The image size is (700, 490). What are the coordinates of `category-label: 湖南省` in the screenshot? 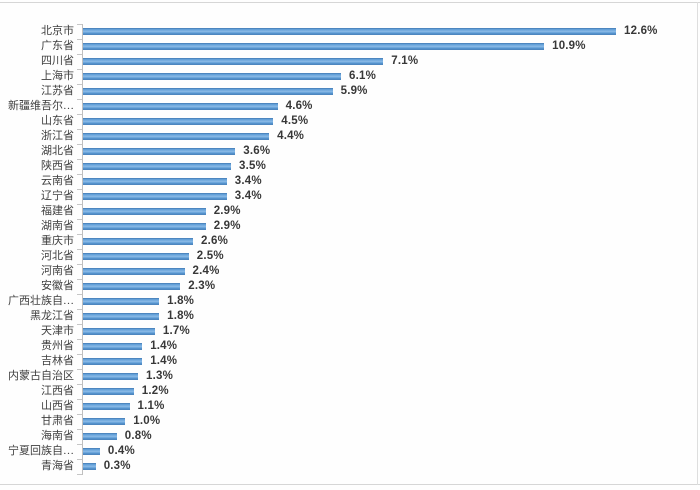 It's located at (57, 226).